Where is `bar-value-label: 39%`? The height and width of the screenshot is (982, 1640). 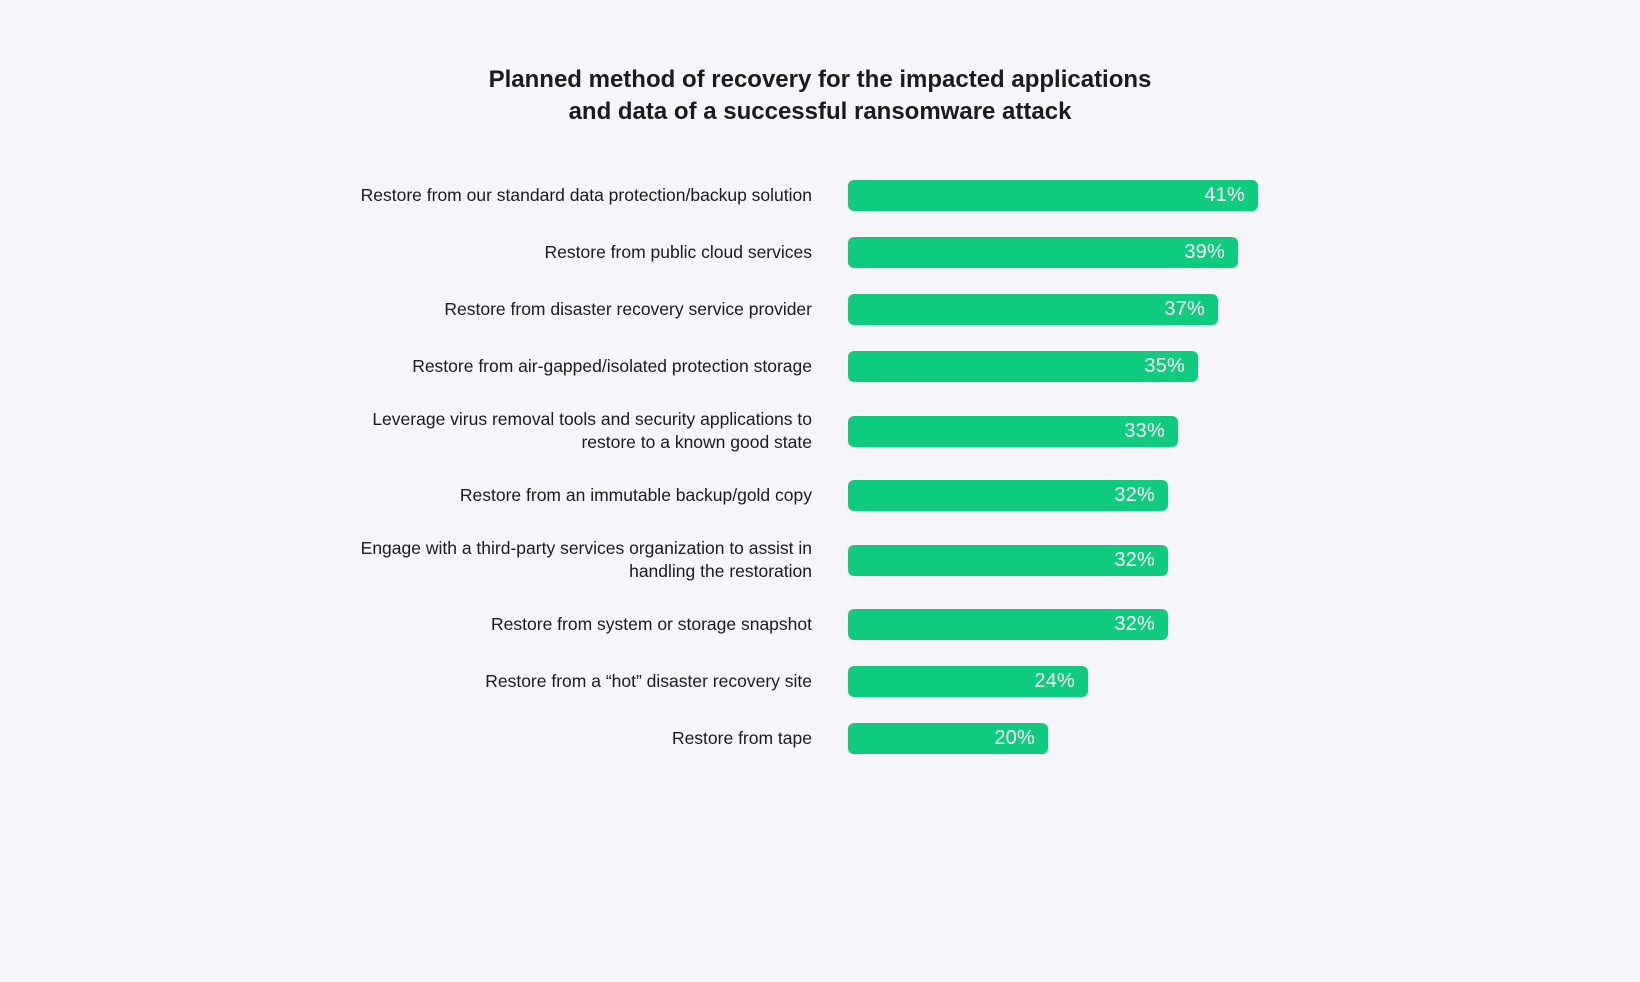 bar-value-label: 39% is located at coordinates (1204, 252).